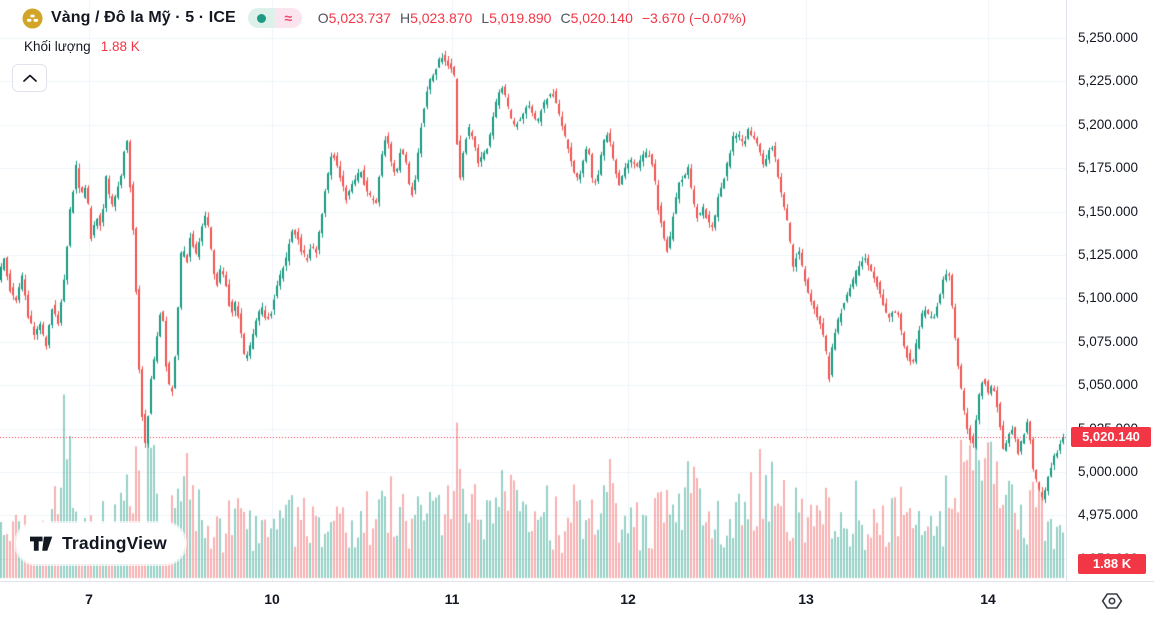 The image size is (1154, 622). I want to click on price-tick-label: 5,150.000, so click(1108, 211).